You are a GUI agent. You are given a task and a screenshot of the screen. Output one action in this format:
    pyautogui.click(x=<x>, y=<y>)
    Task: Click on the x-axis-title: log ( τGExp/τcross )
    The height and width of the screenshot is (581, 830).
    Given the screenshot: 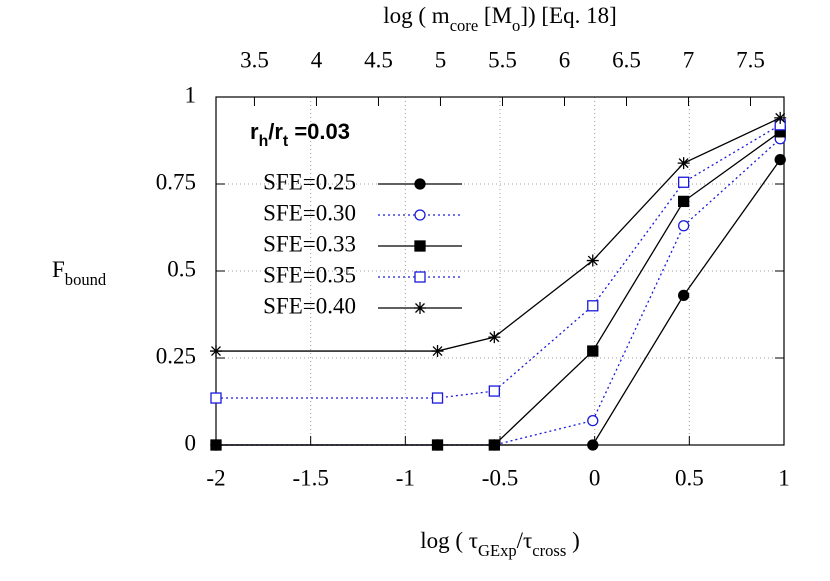 What is the action you would take?
    pyautogui.click(x=499, y=544)
    